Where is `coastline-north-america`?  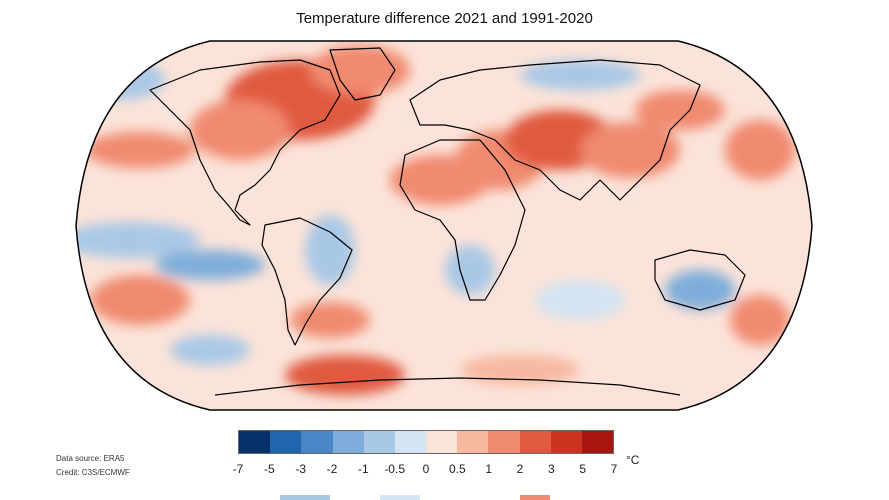 coastline-north-america is located at coordinates (245, 142).